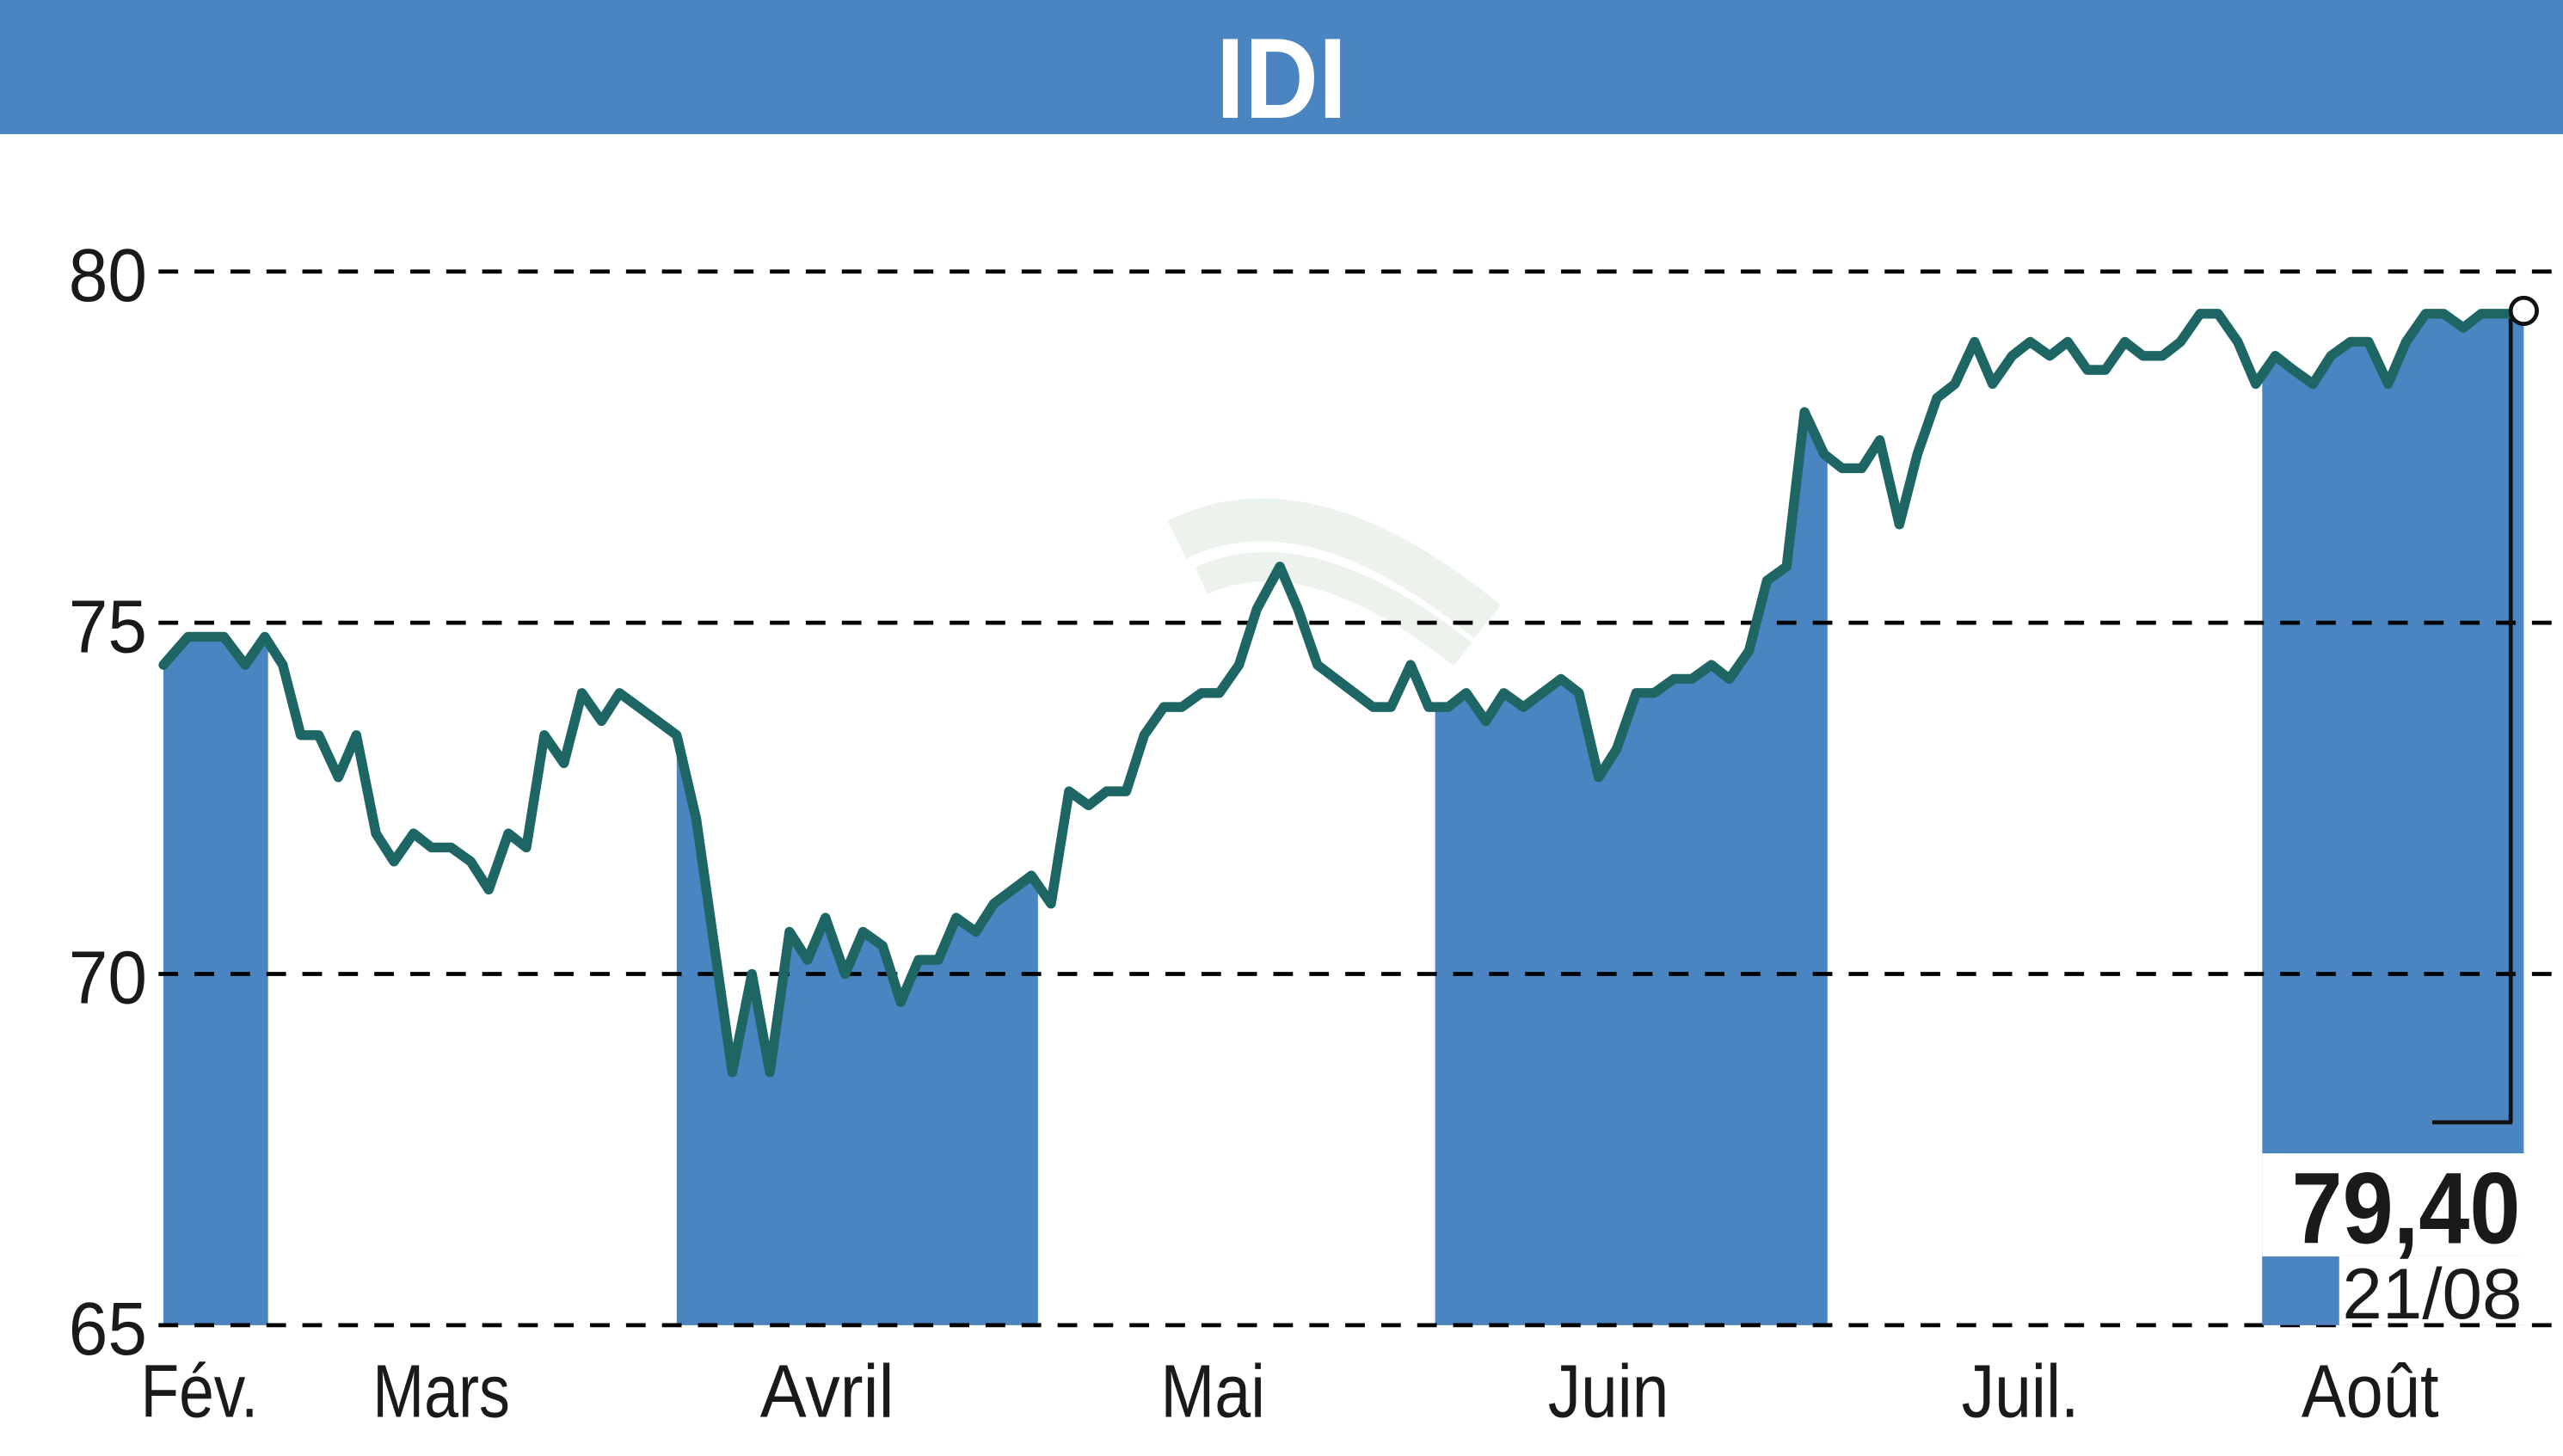 The image size is (2563, 1456). I want to click on last-date-label: 21/08, so click(2432, 1294).